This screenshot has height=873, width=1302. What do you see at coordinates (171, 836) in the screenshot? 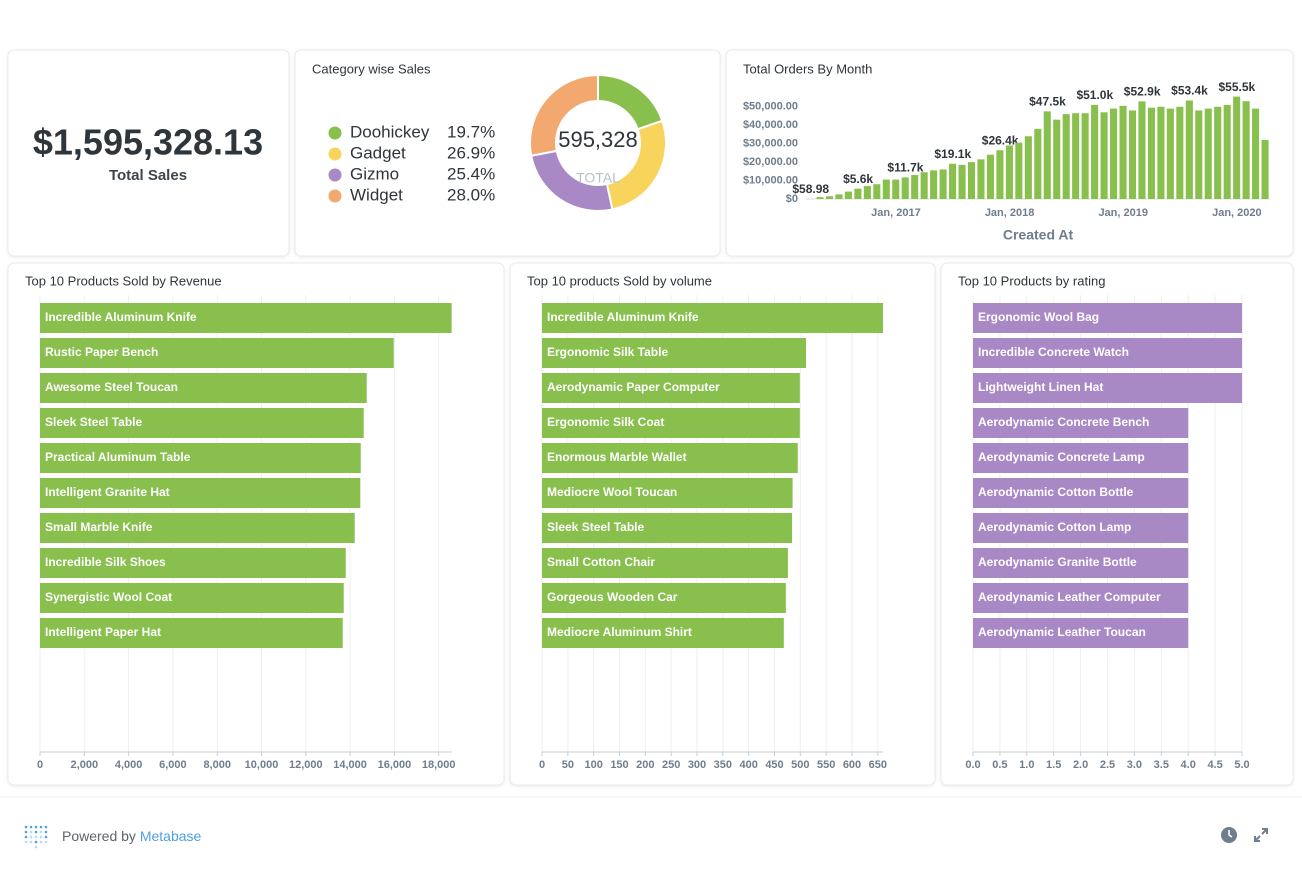
I see `brand-link: Metabase` at bounding box center [171, 836].